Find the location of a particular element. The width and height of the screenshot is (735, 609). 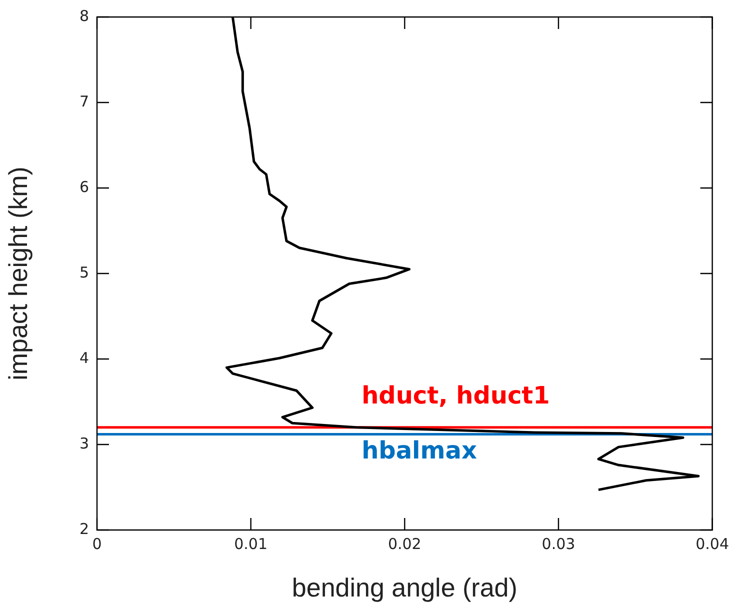

ref-line-label: hduct, hduct1 is located at coordinates (456, 396).